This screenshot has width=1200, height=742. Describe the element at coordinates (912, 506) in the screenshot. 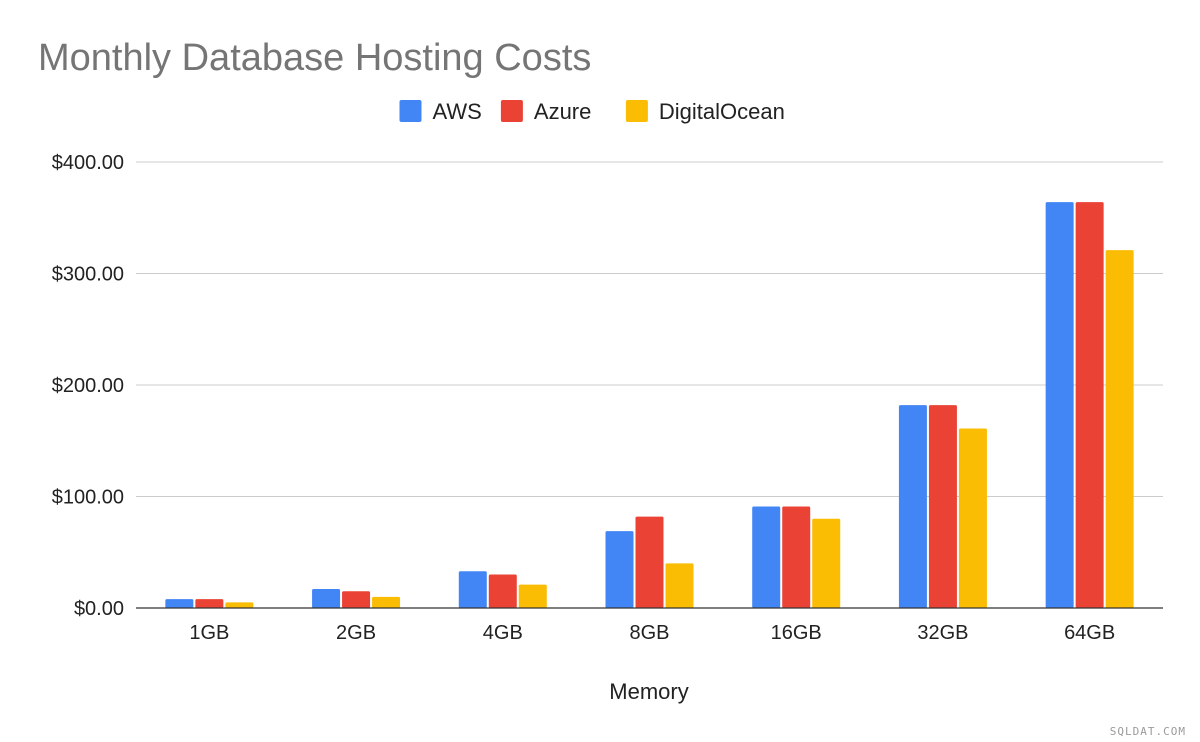

I see `bar-aws-32gb` at that location.